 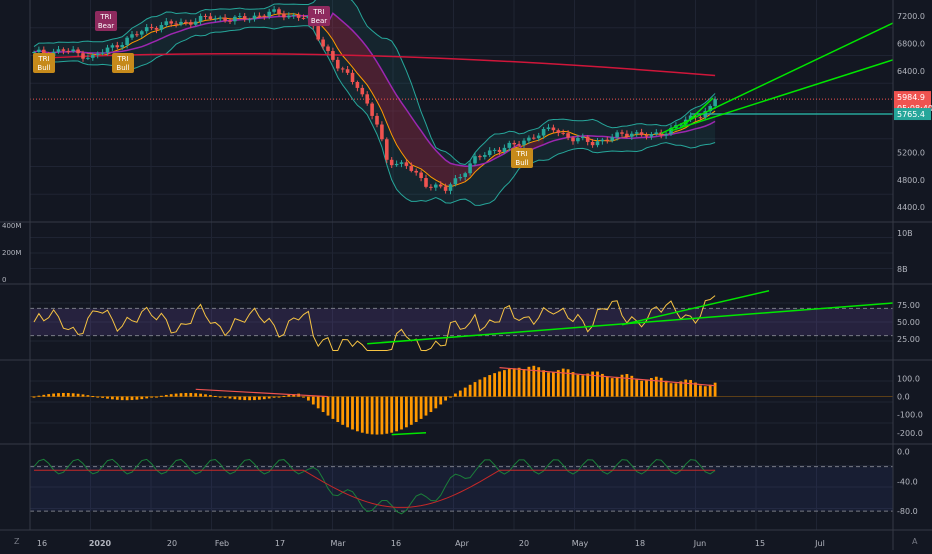 What do you see at coordinates (4, 280) in the screenshot?
I see `volume-left-tick-label: 0` at bounding box center [4, 280].